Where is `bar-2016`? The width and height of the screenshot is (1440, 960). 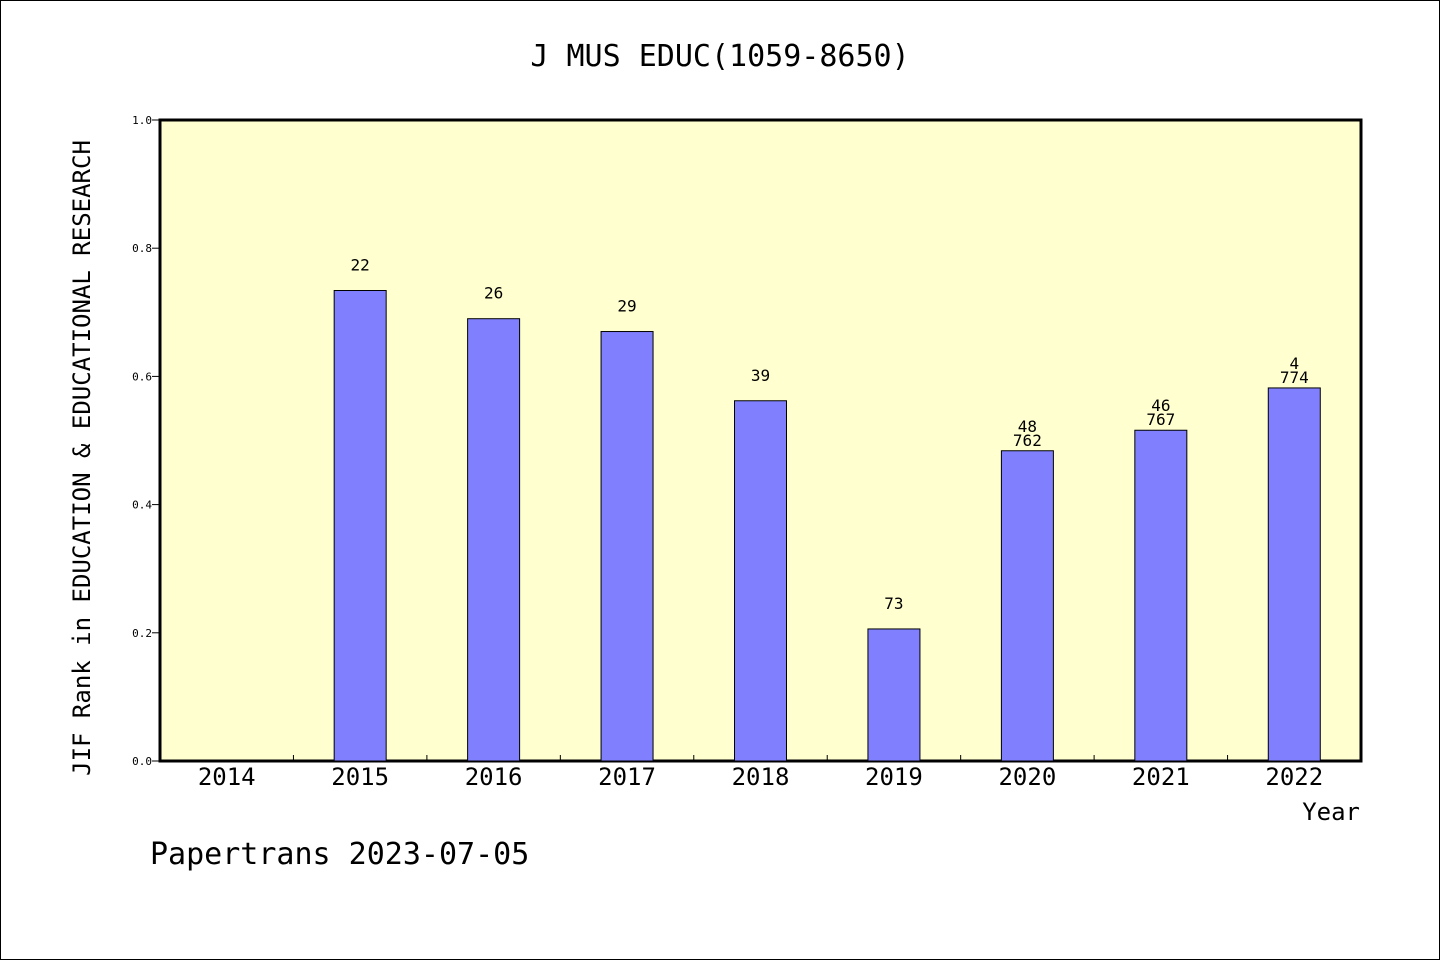 bar-2016 is located at coordinates (494, 540).